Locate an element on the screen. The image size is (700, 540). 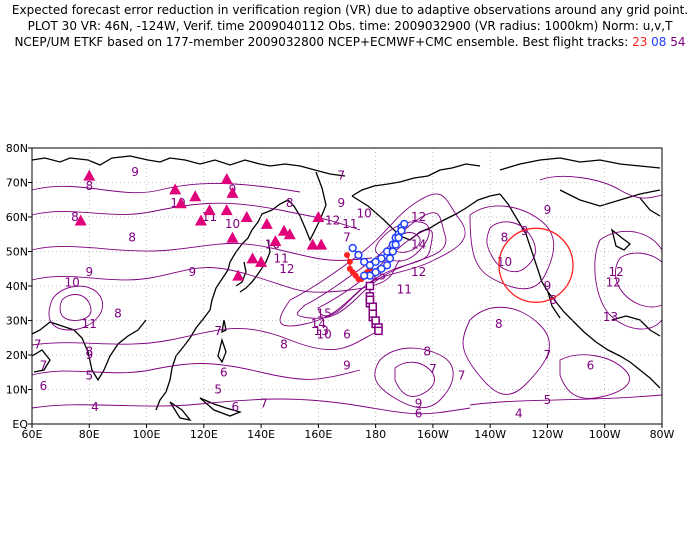
lat-tick-label: 20N is located at coordinates (17, 355).